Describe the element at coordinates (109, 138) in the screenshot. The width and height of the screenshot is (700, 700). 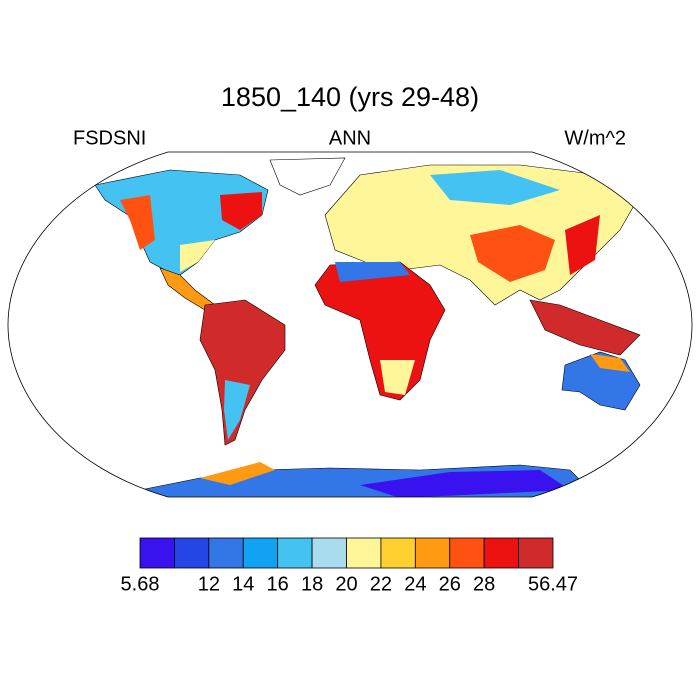
I see `left-label: FSDSNI` at that location.